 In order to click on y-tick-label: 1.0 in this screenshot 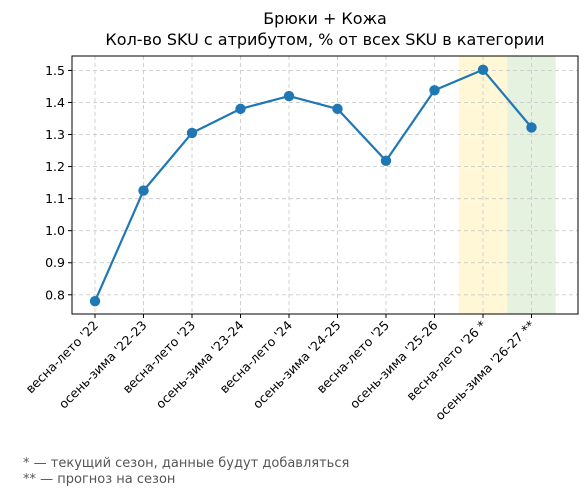, I will do `click(55, 230)`.